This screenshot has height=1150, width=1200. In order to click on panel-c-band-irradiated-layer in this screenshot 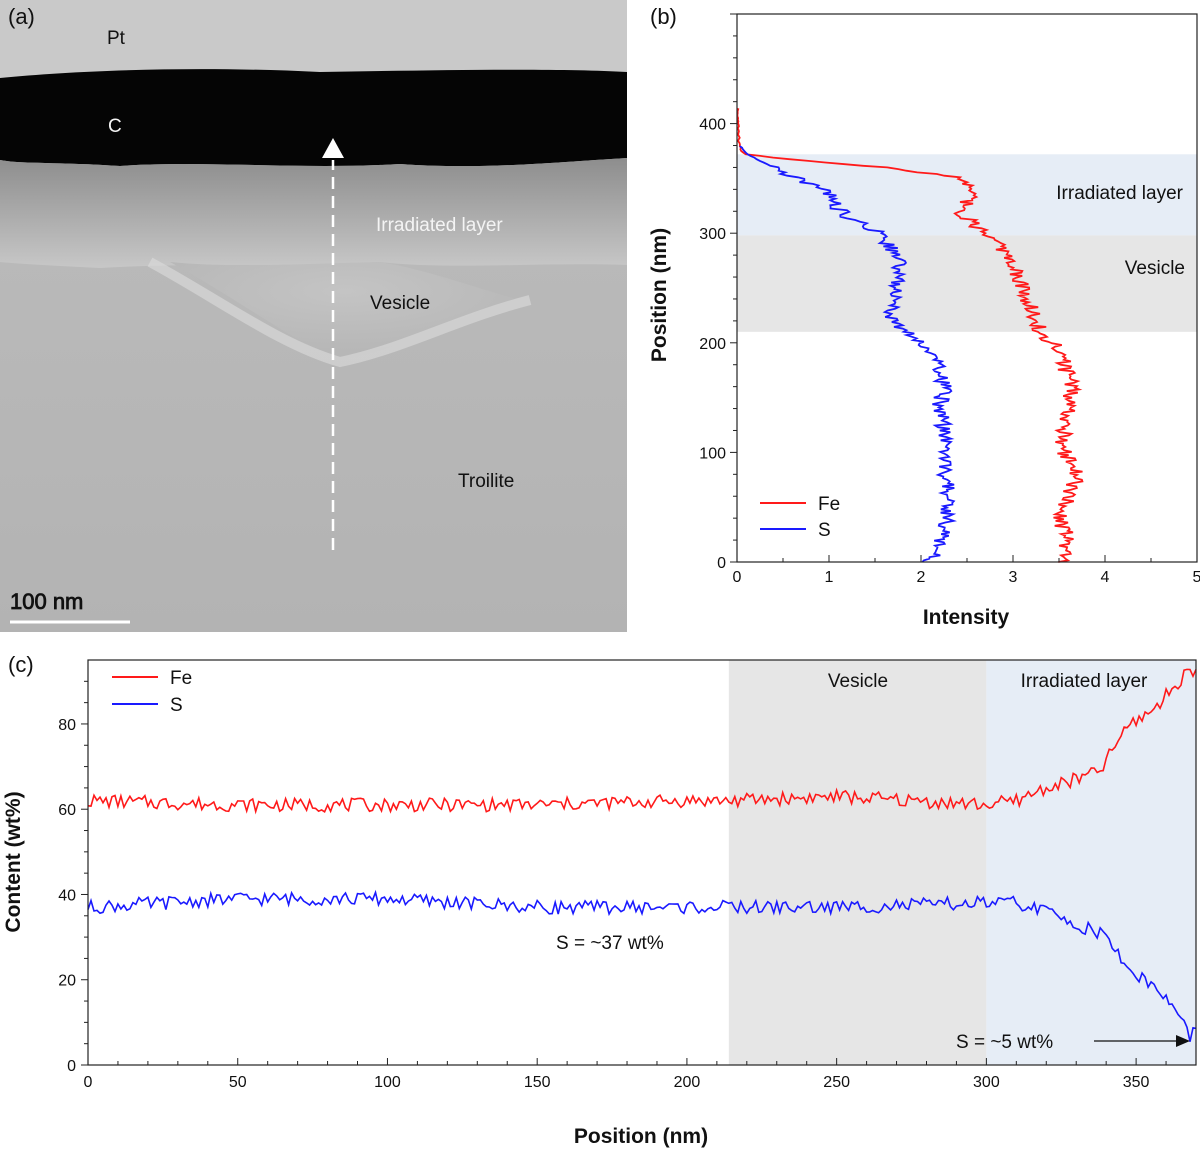, I will do `click(1091, 862)`.